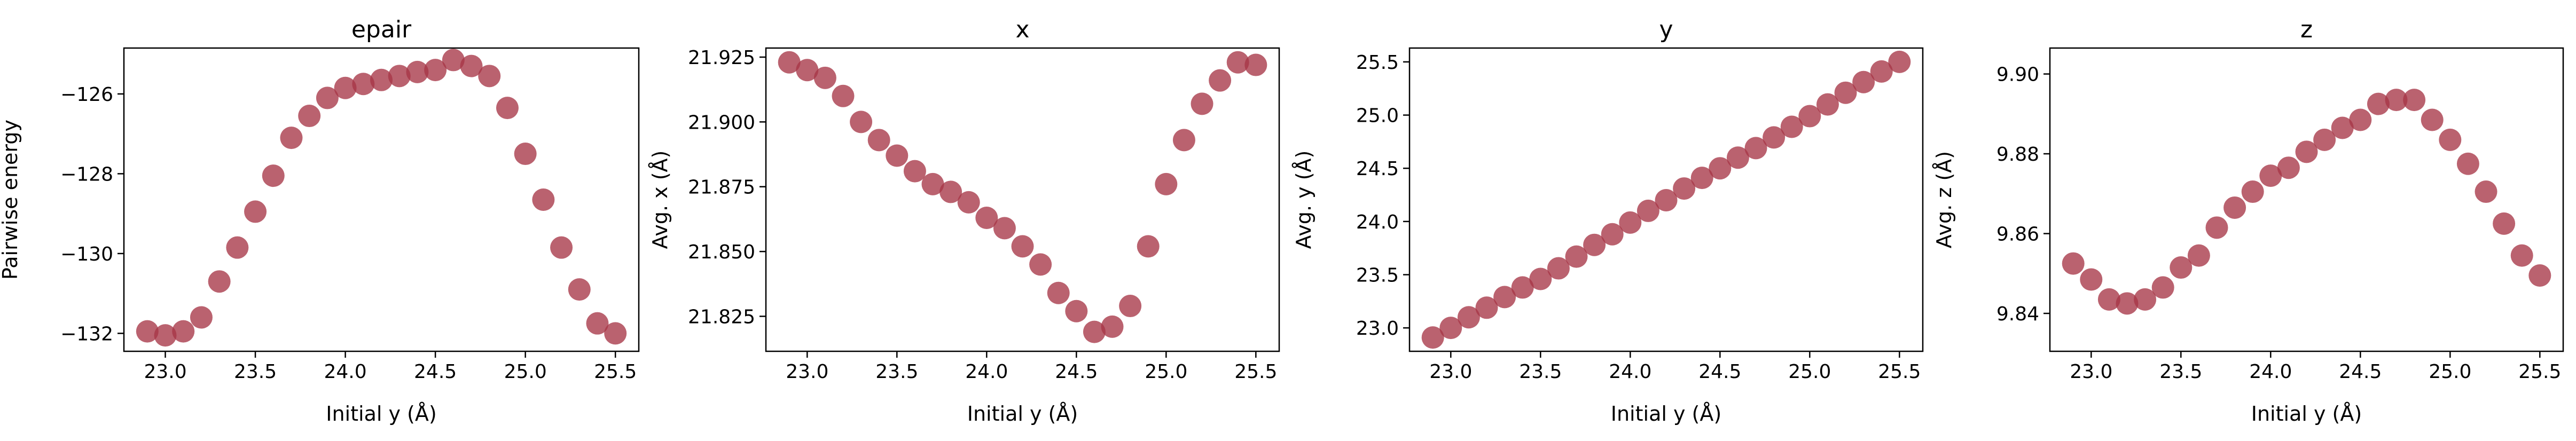 This screenshot has height=441, width=2576. I want to click on y-axis-label: Avg. y (Å), so click(1304, 200).